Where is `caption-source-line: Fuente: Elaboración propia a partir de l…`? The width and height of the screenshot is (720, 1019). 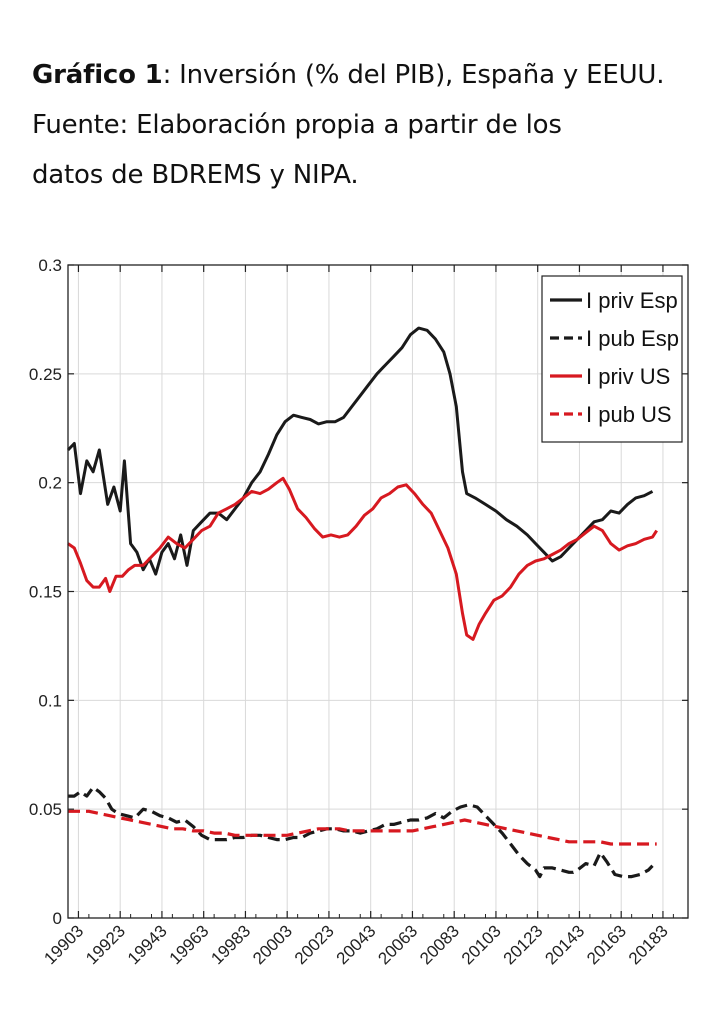
caption-source-line: Fuente: Elaboración propia a partir de l… is located at coordinates (297, 125).